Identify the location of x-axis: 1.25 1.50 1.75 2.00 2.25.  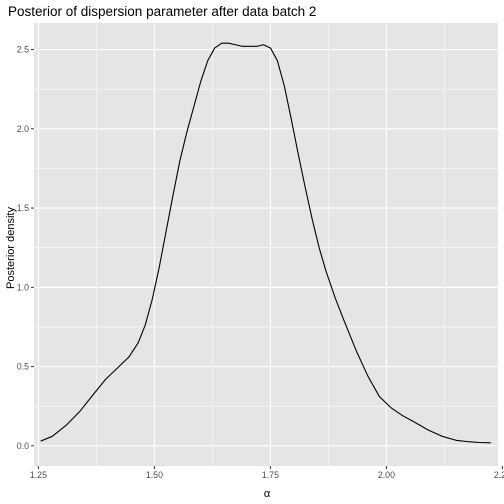
(267, 473).